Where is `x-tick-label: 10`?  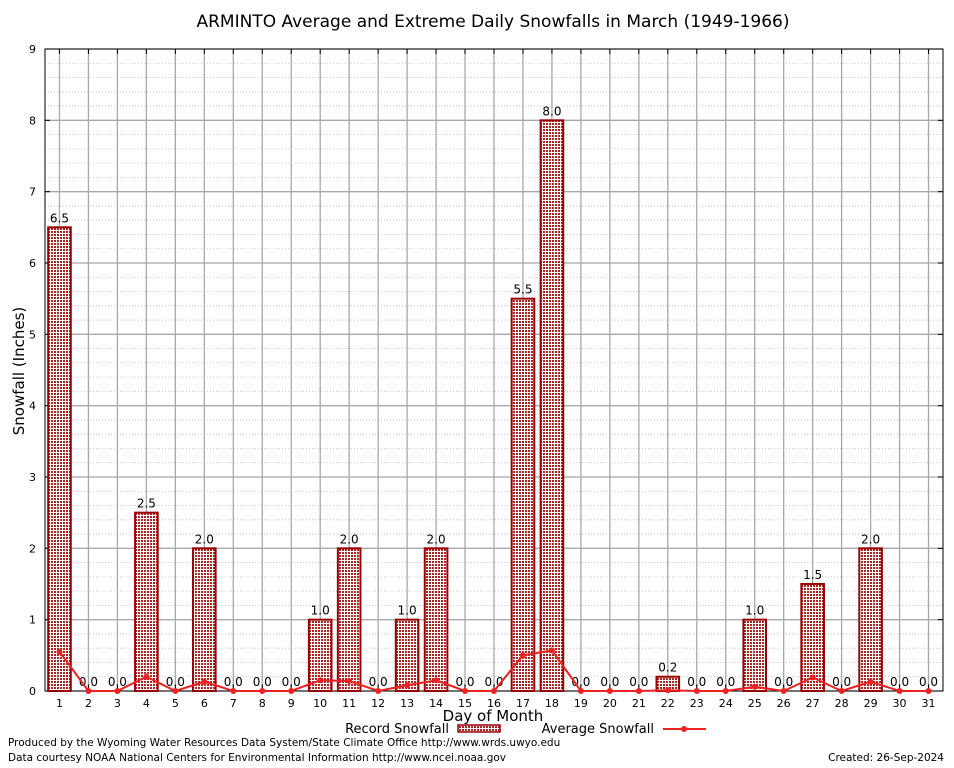 x-tick-label: 10 is located at coordinates (320, 703).